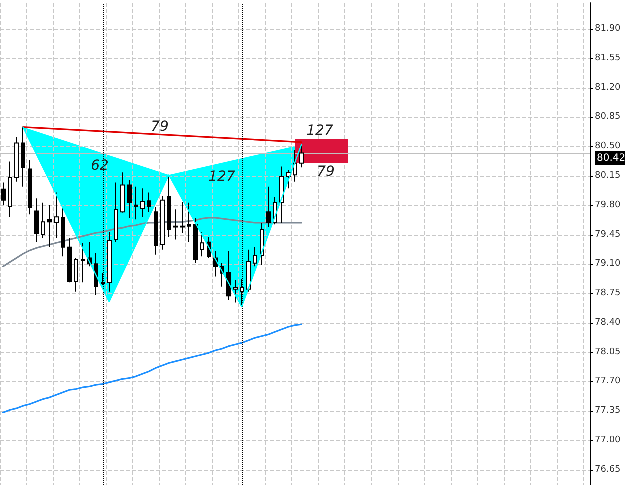 This screenshot has width=625, height=492. What do you see at coordinates (608, 29) in the screenshot?
I see `y-tick-label: 81.90` at bounding box center [608, 29].